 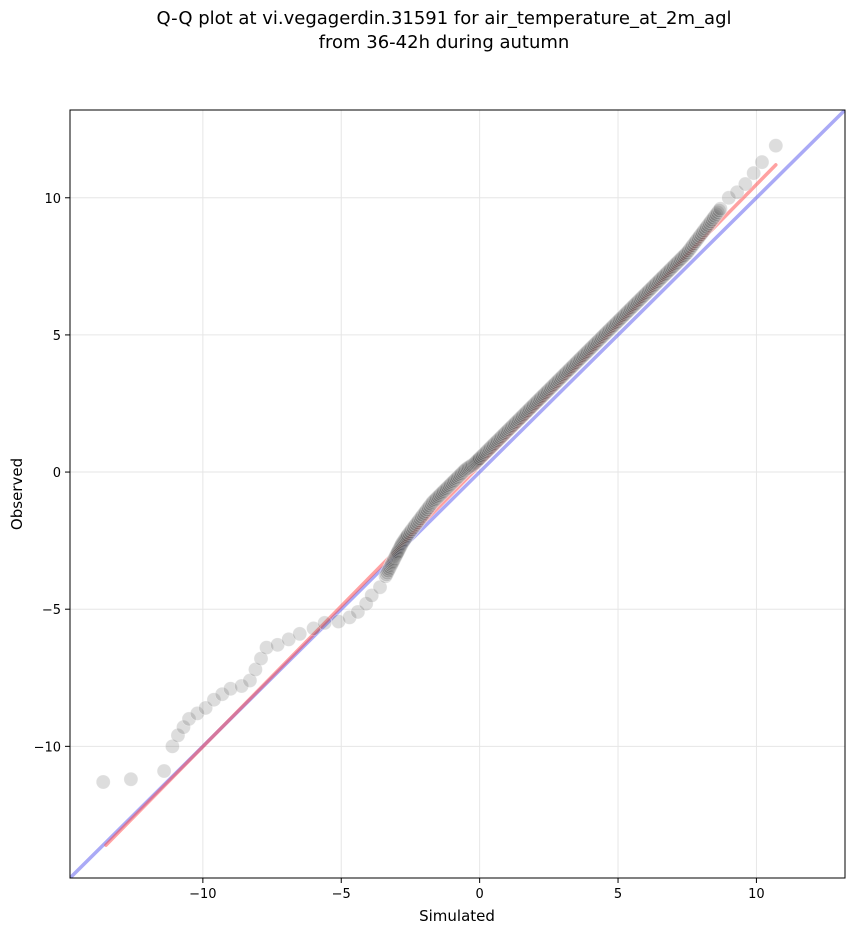 I want to click on x-tick-label: −5, so click(x=341, y=894).